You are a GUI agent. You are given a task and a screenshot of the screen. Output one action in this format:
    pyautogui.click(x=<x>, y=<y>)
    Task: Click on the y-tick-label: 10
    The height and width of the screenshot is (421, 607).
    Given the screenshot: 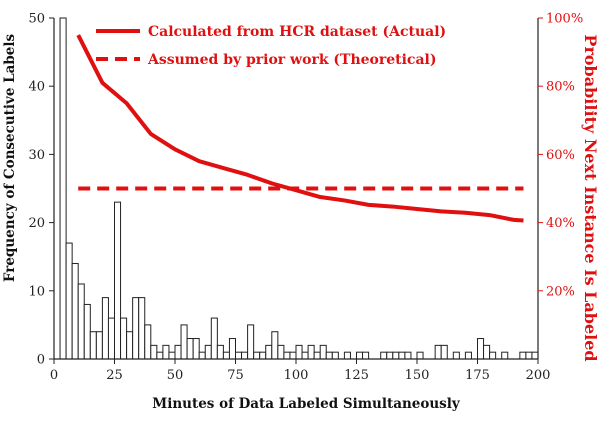 What is the action you would take?
    pyautogui.click(x=36, y=291)
    